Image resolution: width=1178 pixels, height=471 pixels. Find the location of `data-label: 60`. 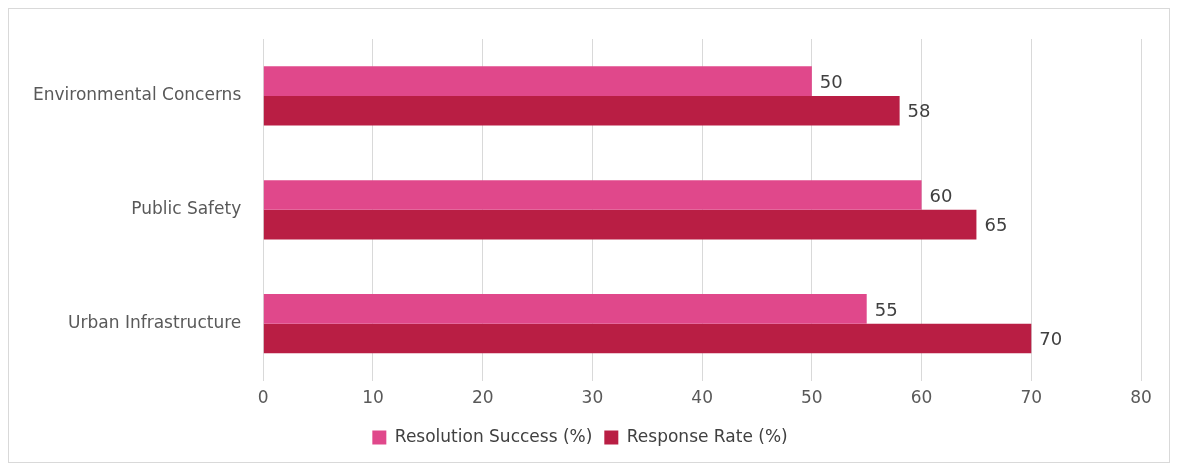

data-label: 60 is located at coordinates (941, 195).